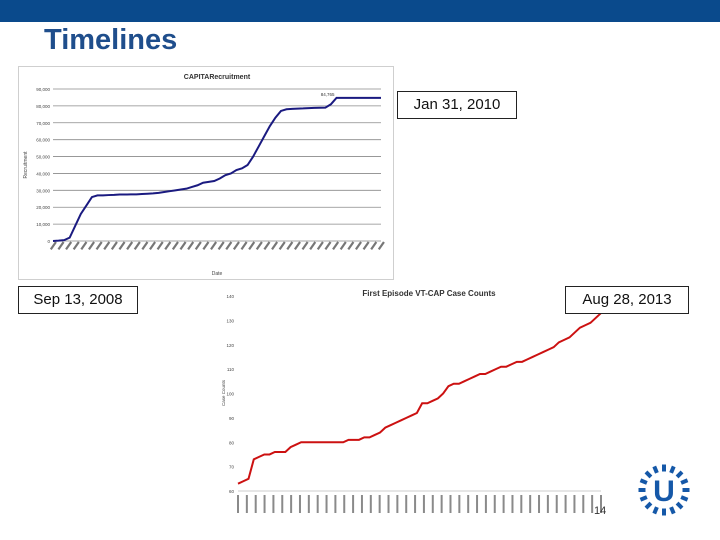 This screenshot has width=720, height=540. Describe the element at coordinates (111, 40) in the screenshot. I see `page-title: Timelines` at that location.